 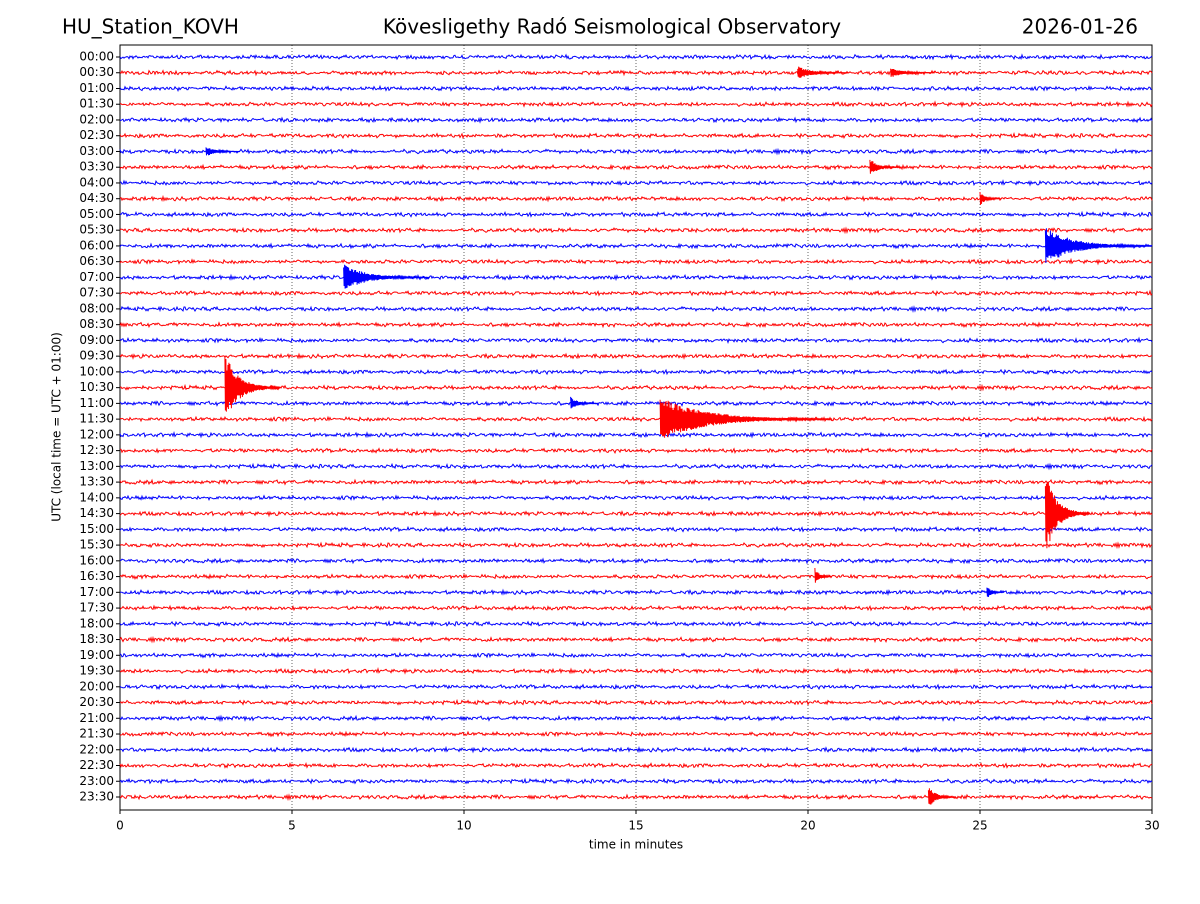 What do you see at coordinates (292, 826) in the screenshot?
I see `x-tick-label: 5` at bounding box center [292, 826].